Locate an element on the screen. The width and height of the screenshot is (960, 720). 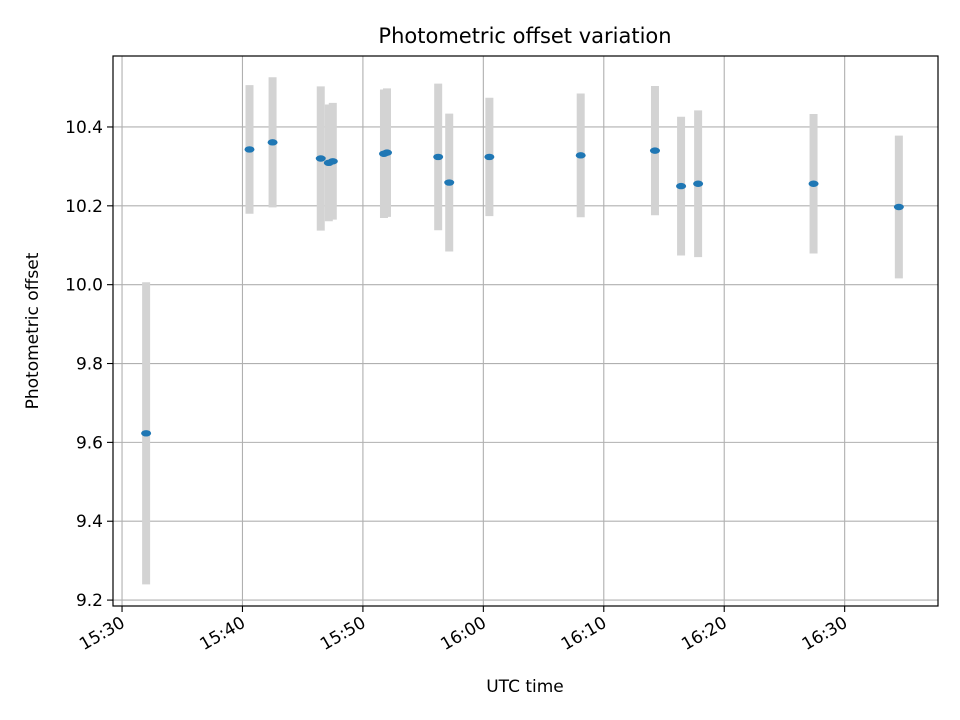
y-tick-label: 10.2 is located at coordinates (84, 207).